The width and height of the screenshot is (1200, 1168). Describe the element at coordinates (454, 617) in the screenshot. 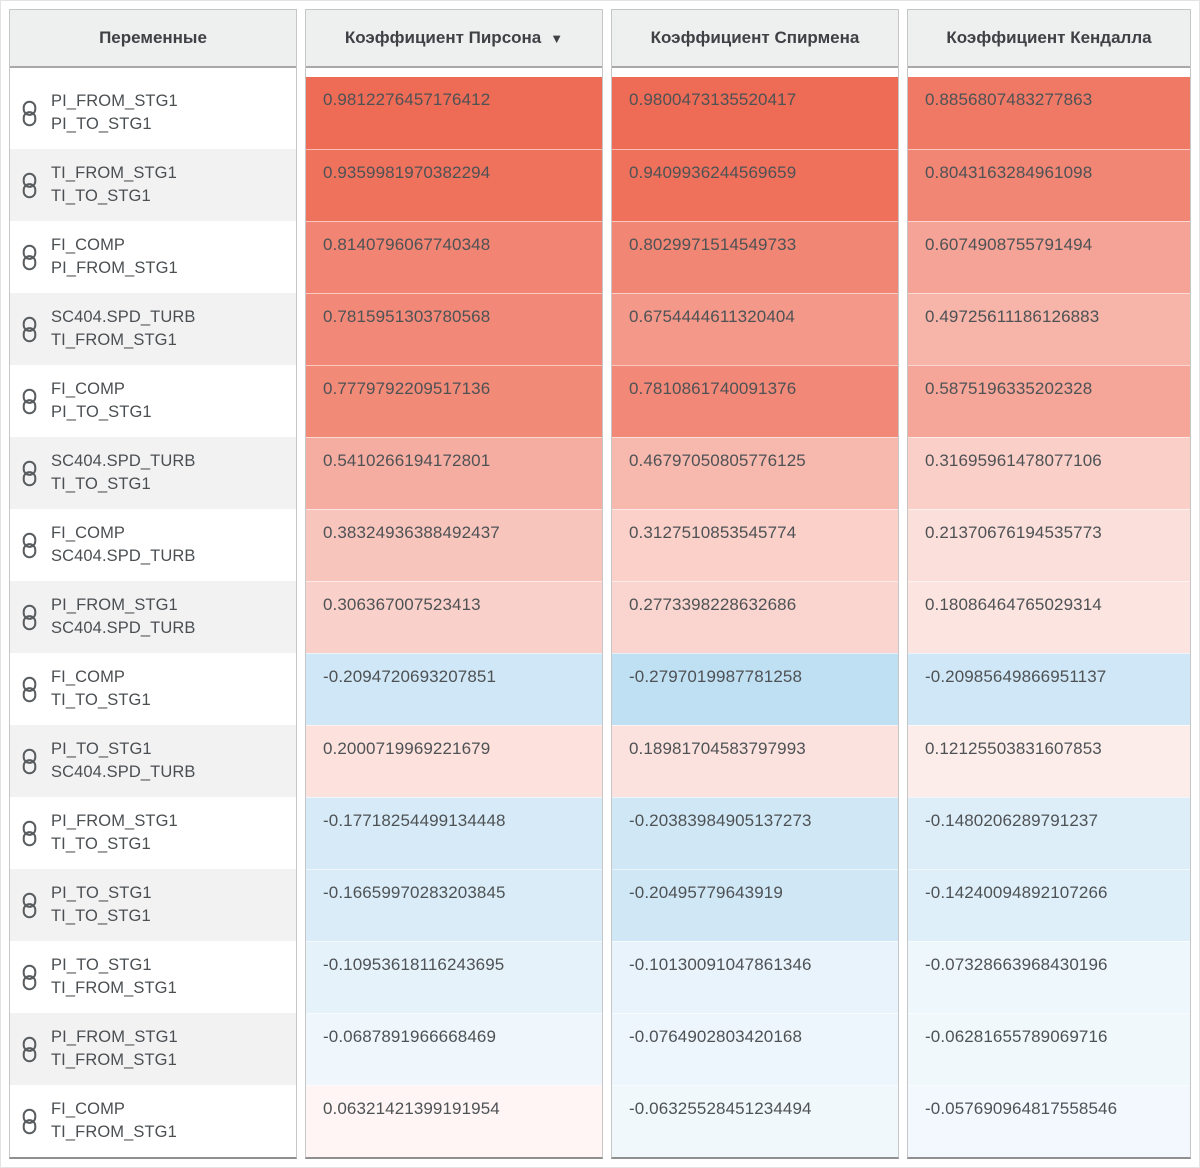

I see `pearson-value-cell: 0.306367007523413` at that location.